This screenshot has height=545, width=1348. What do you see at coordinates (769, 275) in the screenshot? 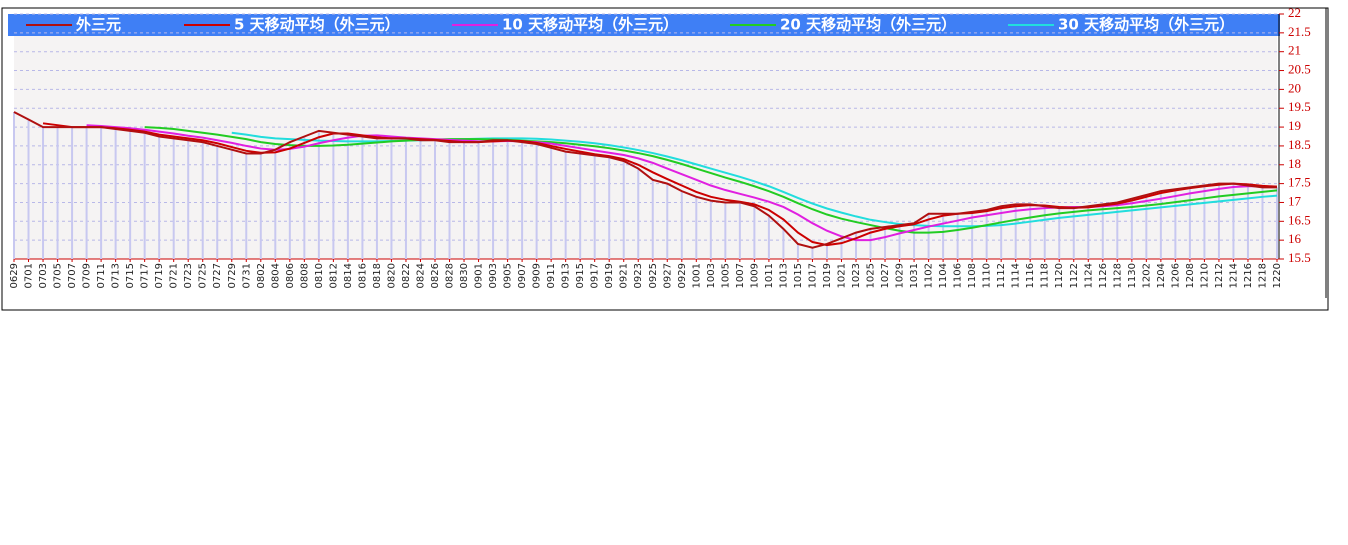
I see `x-tick-label: 1011` at bounding box center [769, 275].